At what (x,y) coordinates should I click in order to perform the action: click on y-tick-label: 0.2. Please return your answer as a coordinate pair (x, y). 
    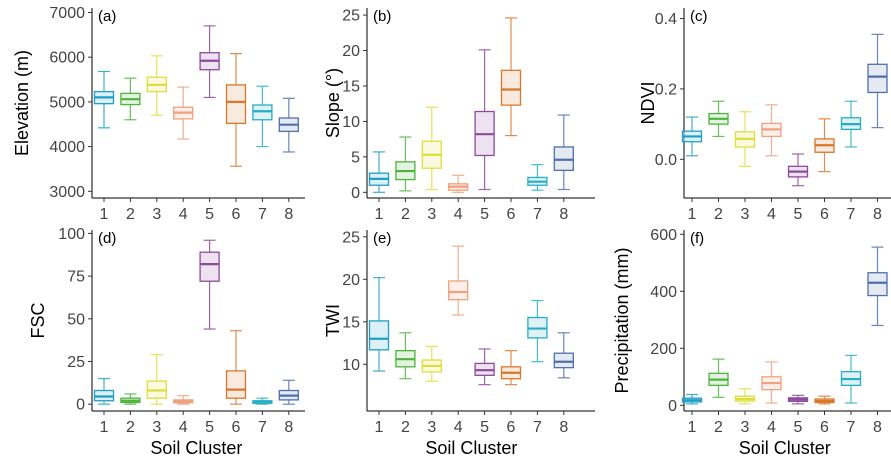
    Looking at the image, I should click on (666, 89).